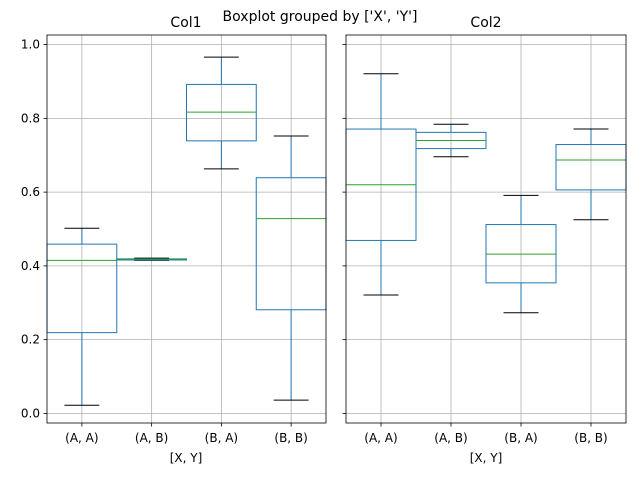  Describe the element at coordinates (30, 118) in the screenshot. I see `y-tick-label: 0.8` at that location.